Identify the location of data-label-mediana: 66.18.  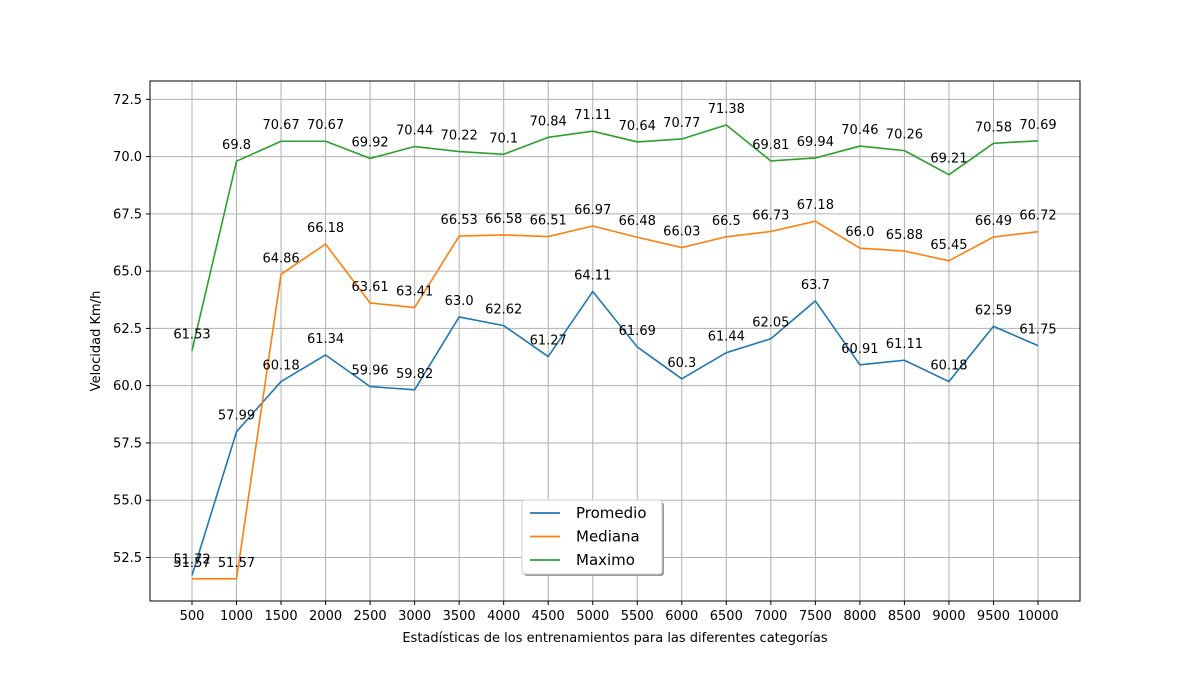
(325, 228).